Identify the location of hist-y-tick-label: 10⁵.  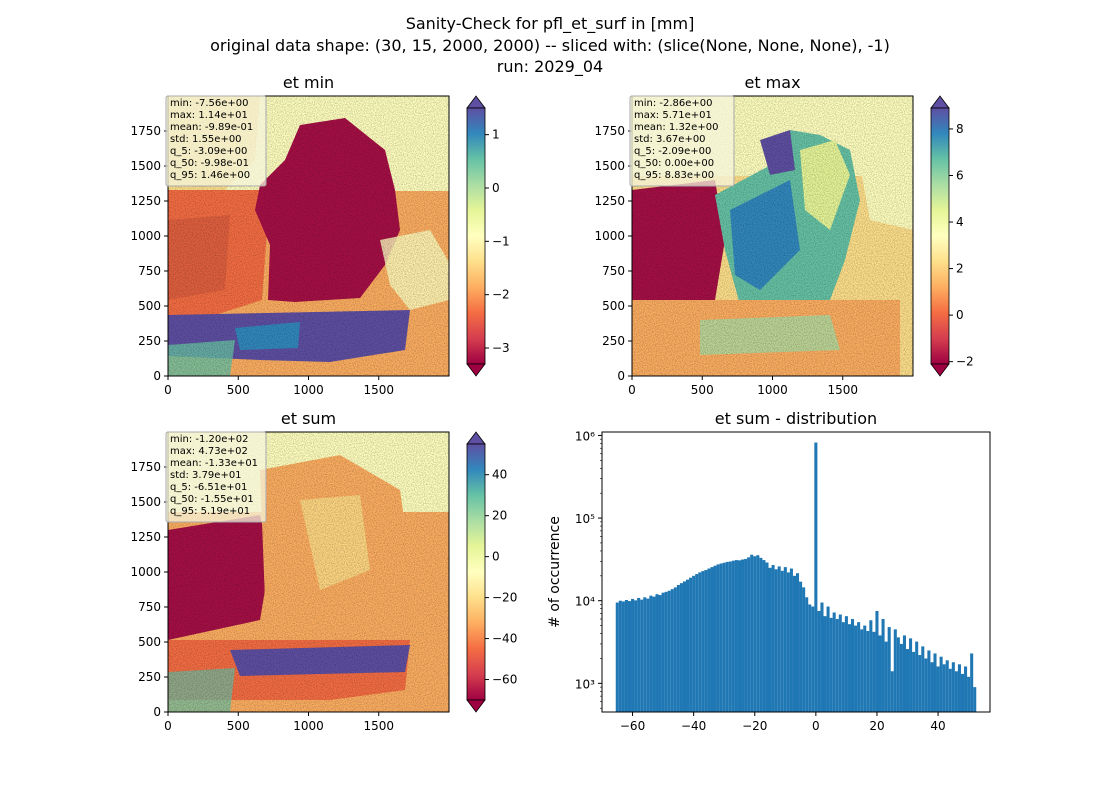
(585, 519).